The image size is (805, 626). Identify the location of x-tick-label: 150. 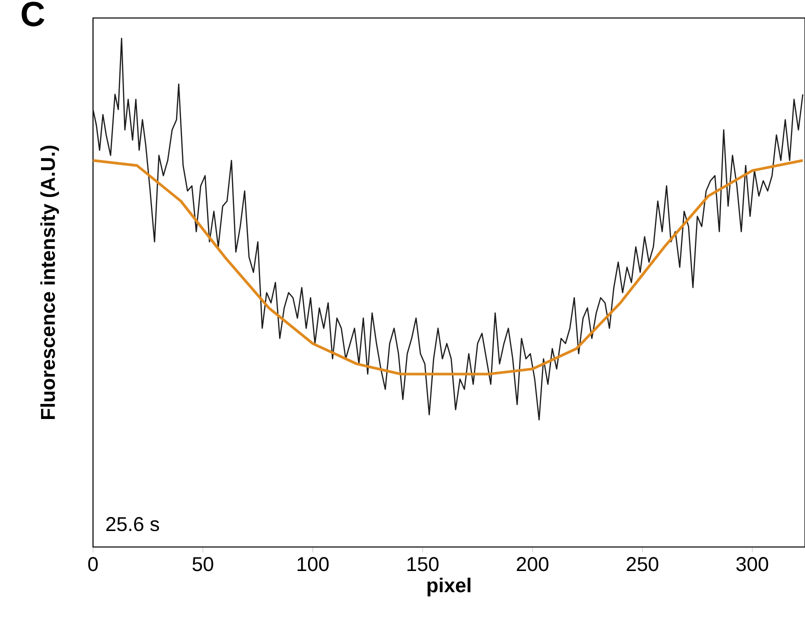
(423, 564).